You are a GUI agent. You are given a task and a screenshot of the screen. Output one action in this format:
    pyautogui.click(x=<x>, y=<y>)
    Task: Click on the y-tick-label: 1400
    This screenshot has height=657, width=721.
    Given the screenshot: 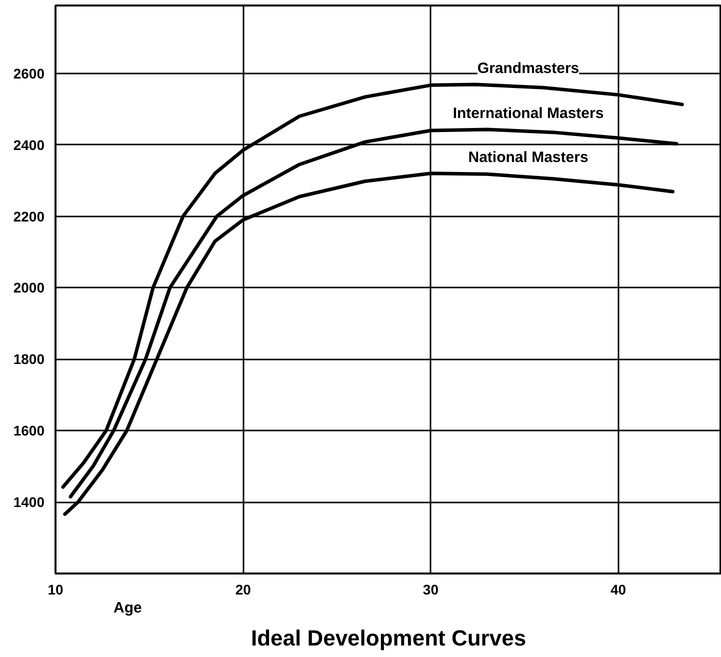 What is the action you would take?
    pyautogui.click(x=29, y=502)
    